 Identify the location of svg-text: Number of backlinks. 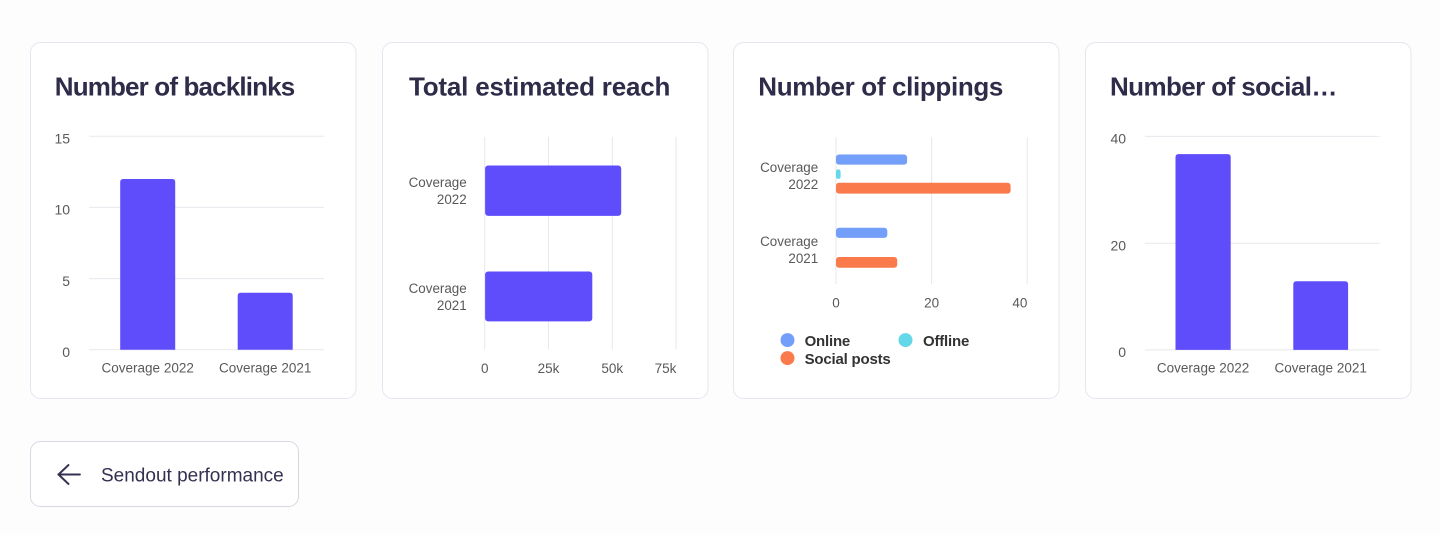
(175, 86).